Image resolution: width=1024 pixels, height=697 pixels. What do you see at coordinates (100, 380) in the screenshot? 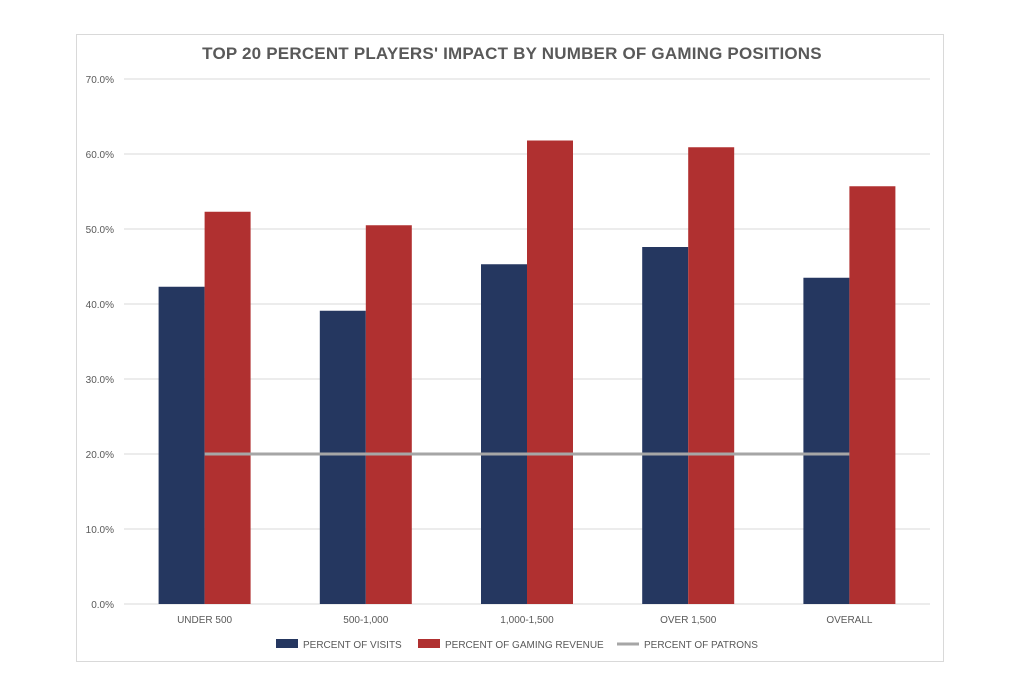
I see `y-tick-label: 30.0%` at bounding box center [100, 380].